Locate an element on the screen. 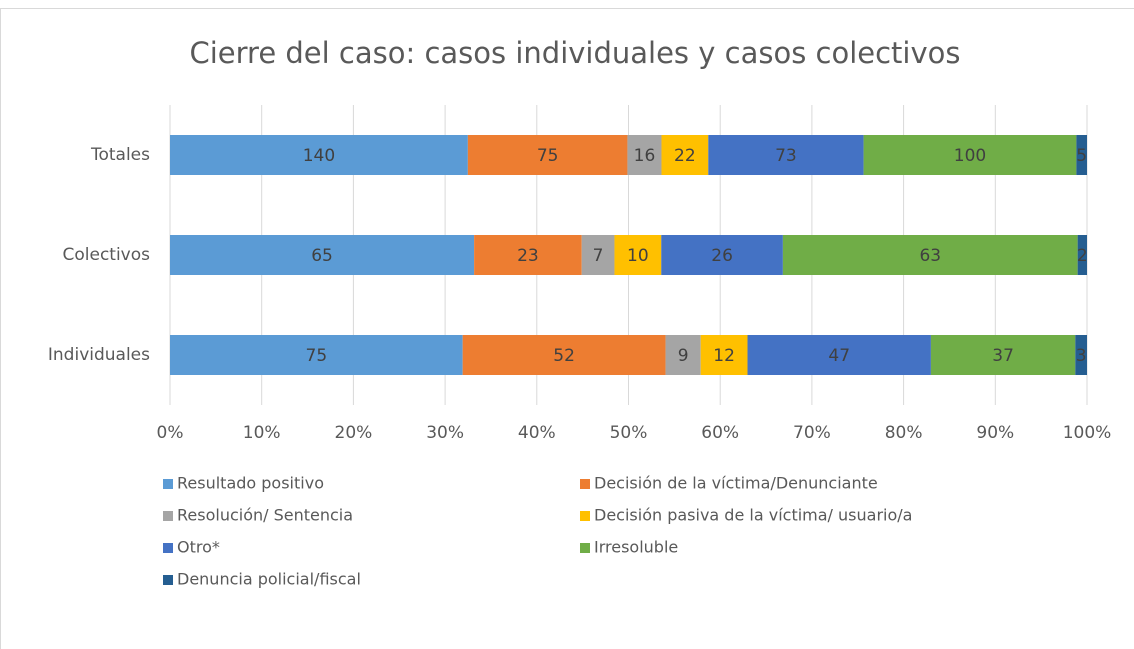  data-label: 100 is located at coordinates (970, 156).